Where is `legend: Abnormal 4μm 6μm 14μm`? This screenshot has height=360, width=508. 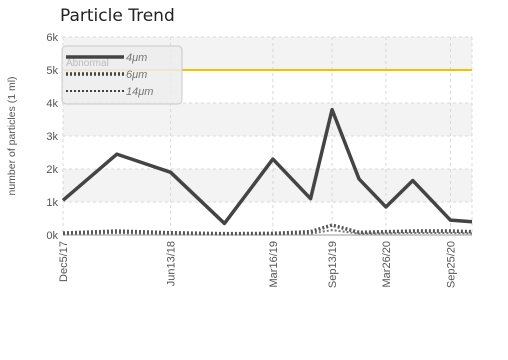 legend: Abnormal 4μm 6μm 14μm is located at coordinates (122, 75).